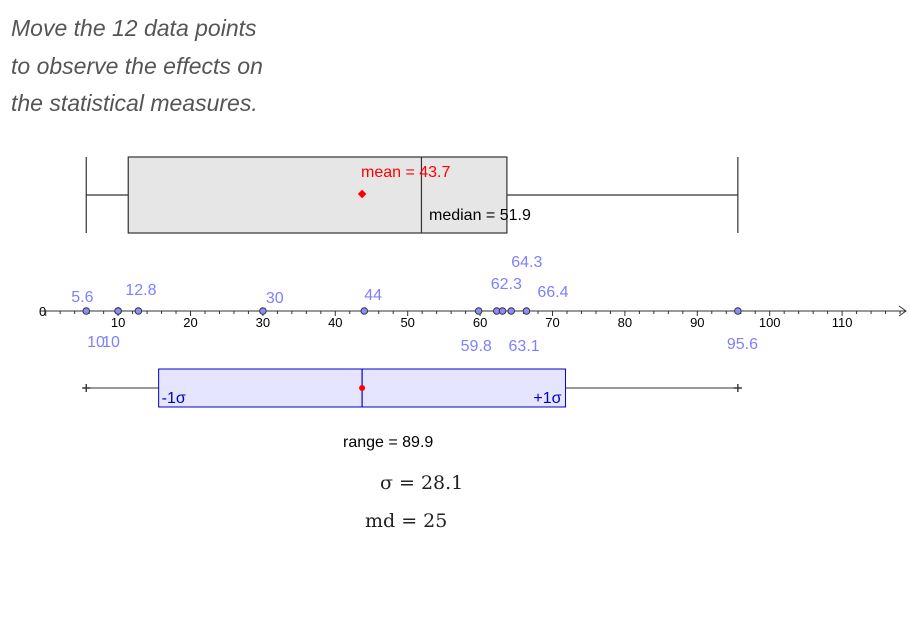 This screenshot has width=910, height=628. Describe the element at coordinates (902, 311) in the screenshot. I see `x-axis-arrow` at that location.